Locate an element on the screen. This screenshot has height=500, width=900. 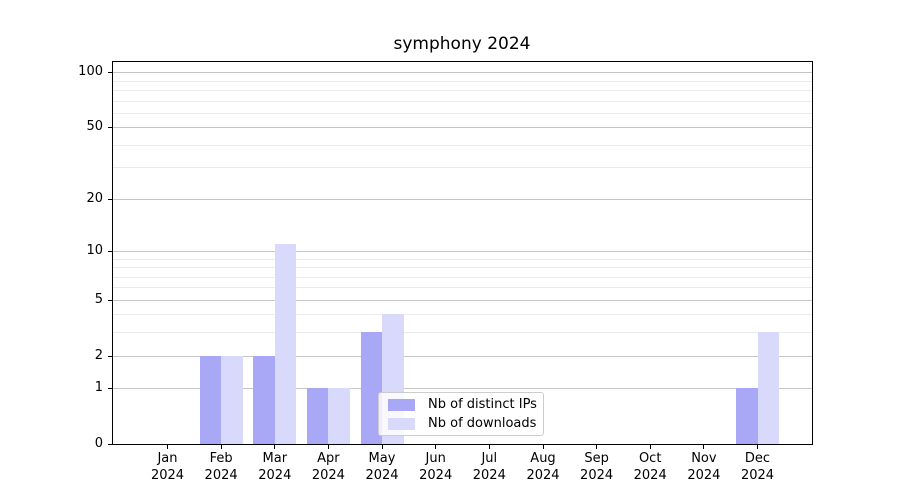
legend-item-distinct-ips: Nb of distinct IPs is located at coordinates (462, 404).